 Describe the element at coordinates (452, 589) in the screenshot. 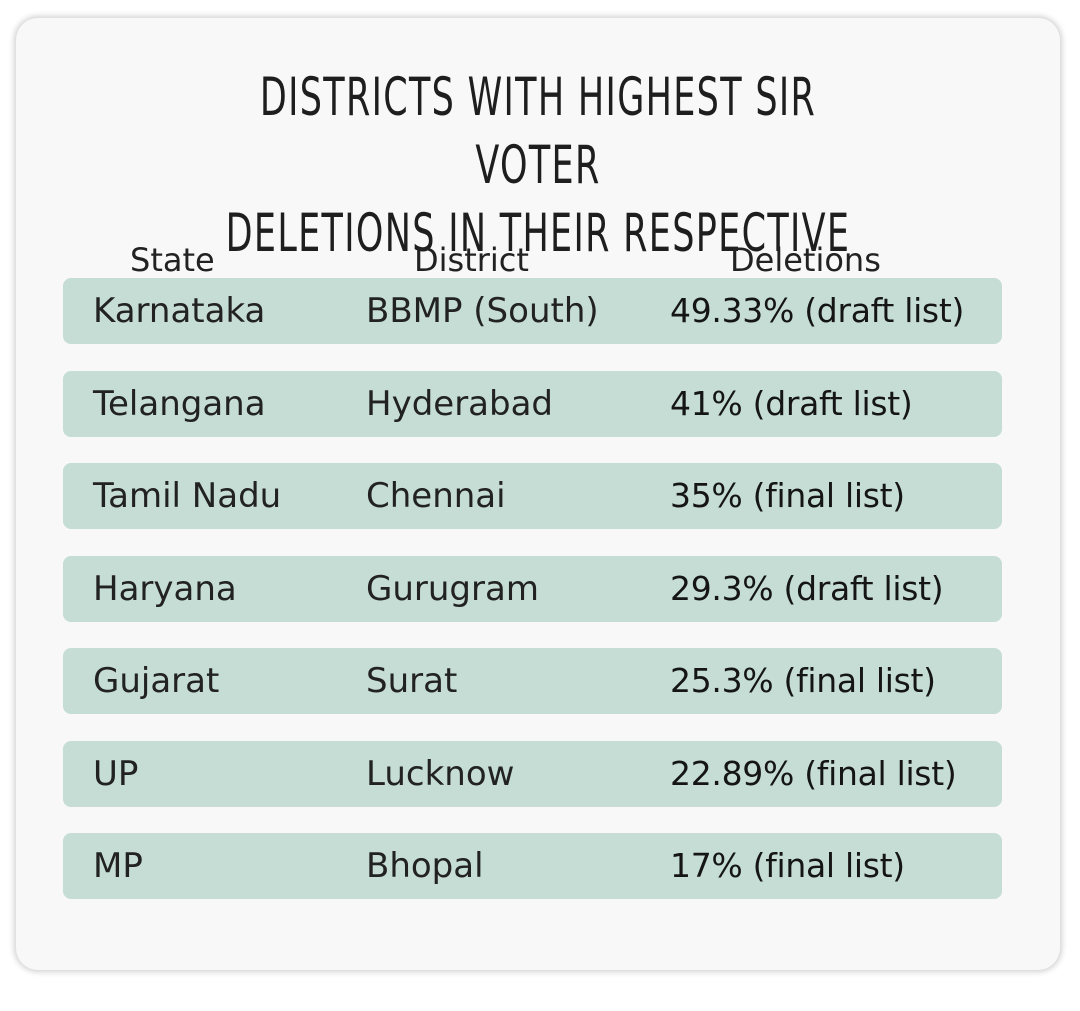

I see `cell-district: Gurugram` at that location.